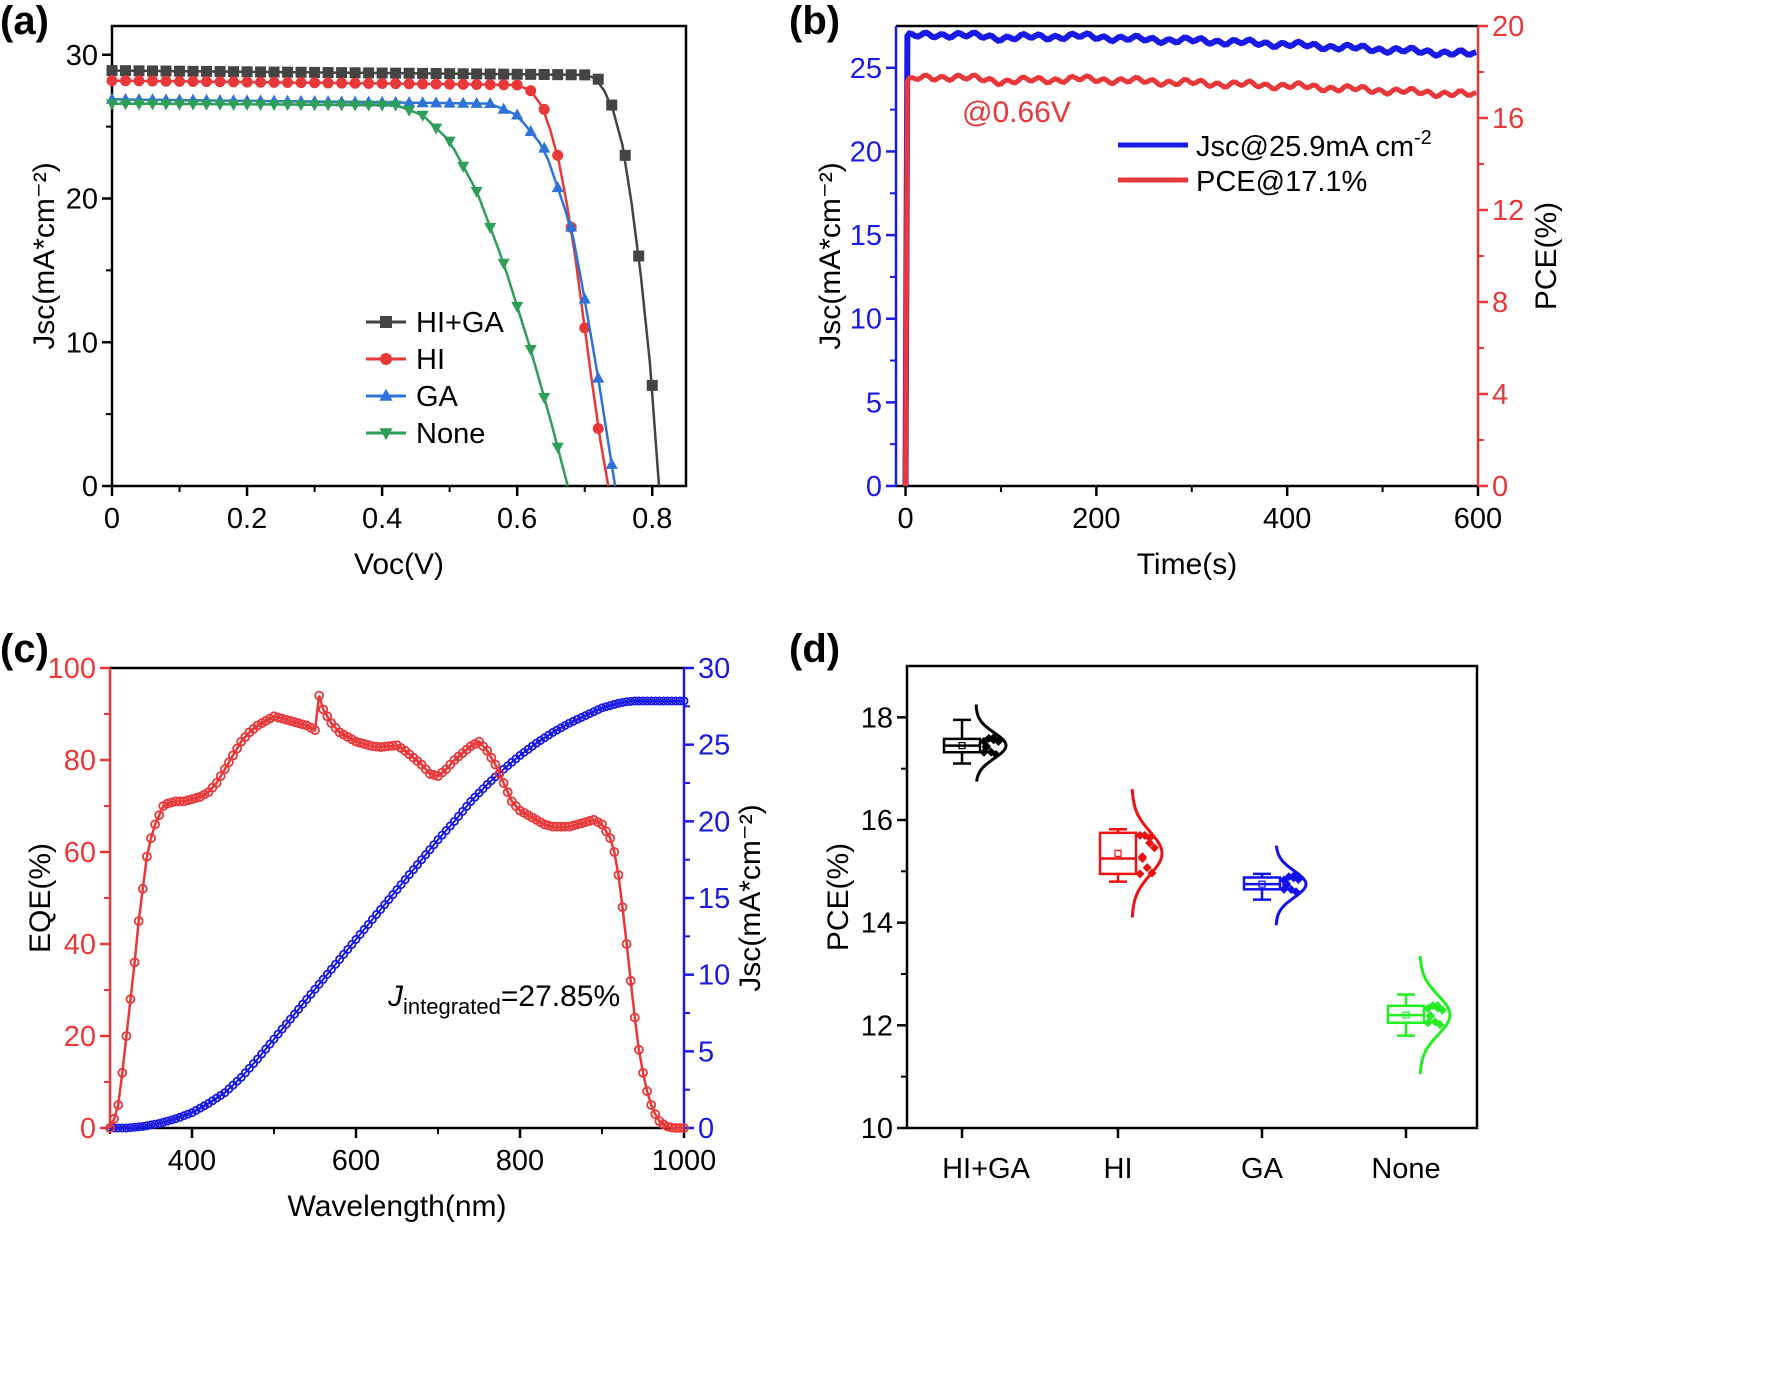 This screenshot has width=1767, height=1379. Describe the element at coordinates (82, 200) in the screenshot. I see `panel-a-ytick-label-2: 20` at that location.